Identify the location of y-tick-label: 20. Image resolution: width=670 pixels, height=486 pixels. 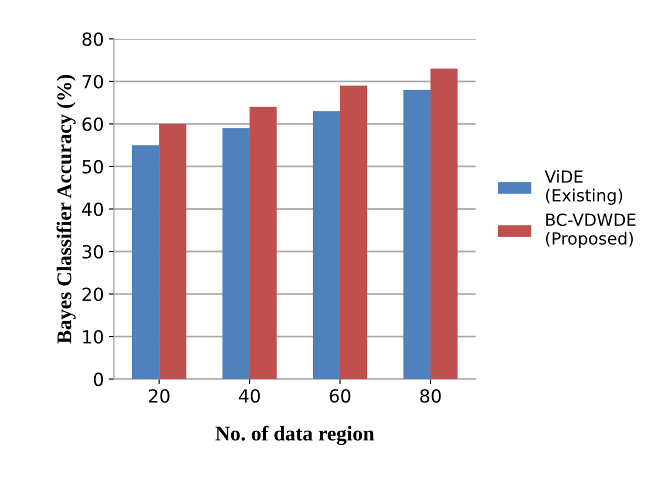
(92, 294).